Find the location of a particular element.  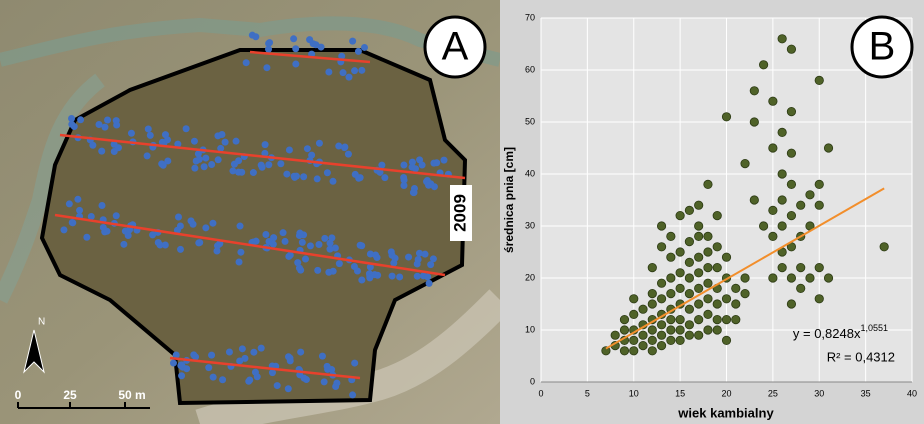

river-bed is located at coordinates (353, 356).